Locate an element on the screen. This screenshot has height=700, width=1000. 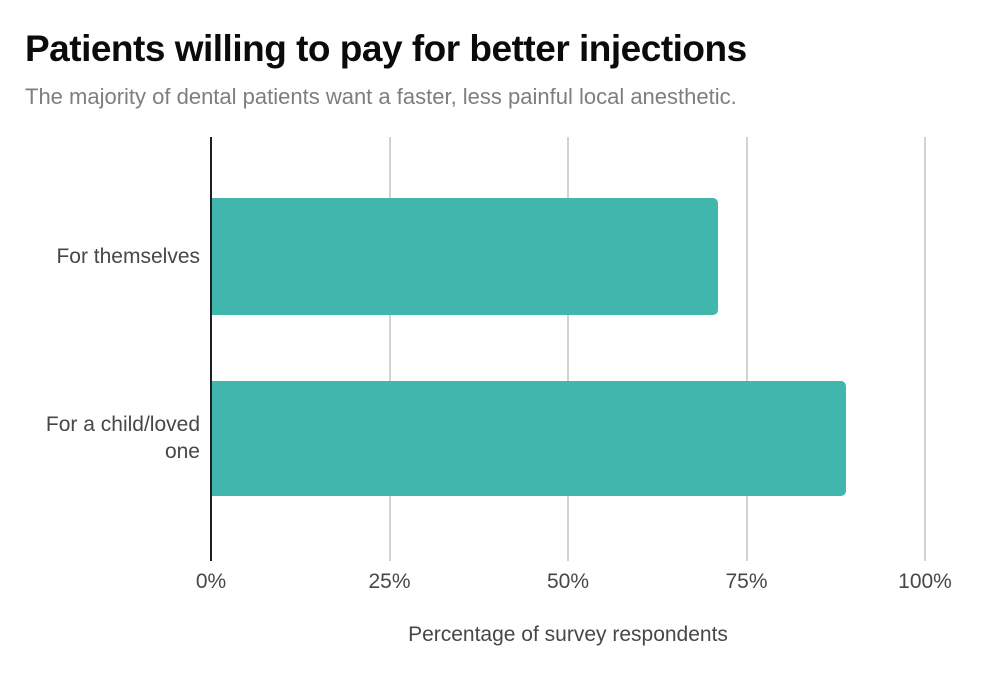
x-tick-0: 0% is located at coordinates (211, 581).